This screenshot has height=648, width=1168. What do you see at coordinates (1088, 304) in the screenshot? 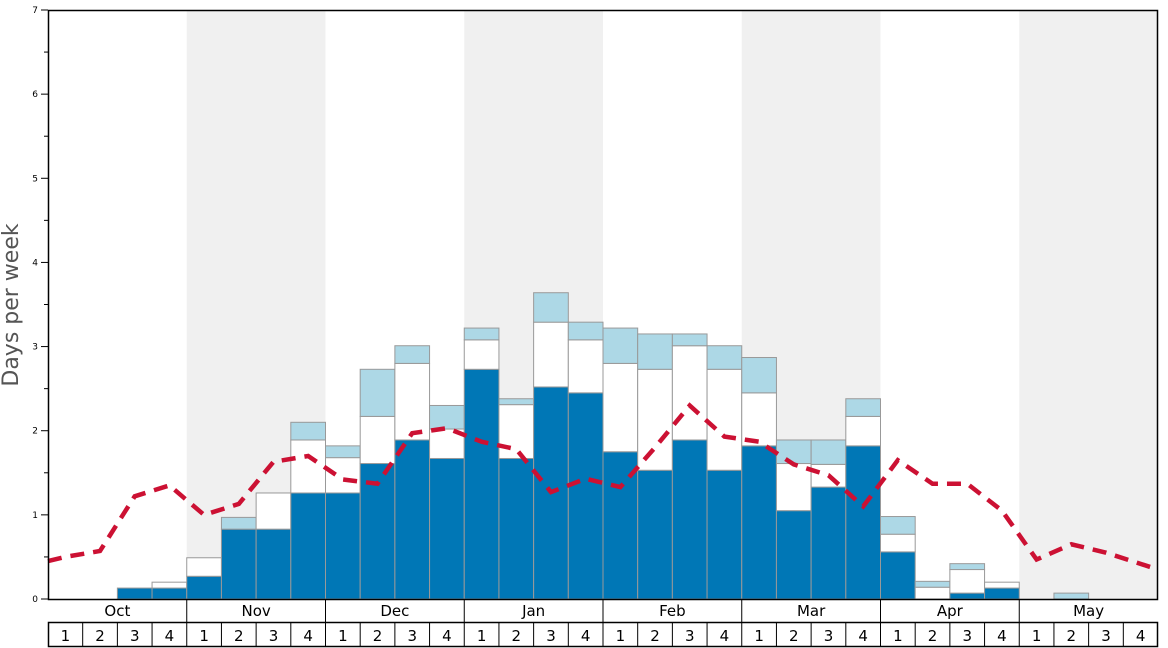
I see `month-shade-may` at bounding box center [1088, 304].